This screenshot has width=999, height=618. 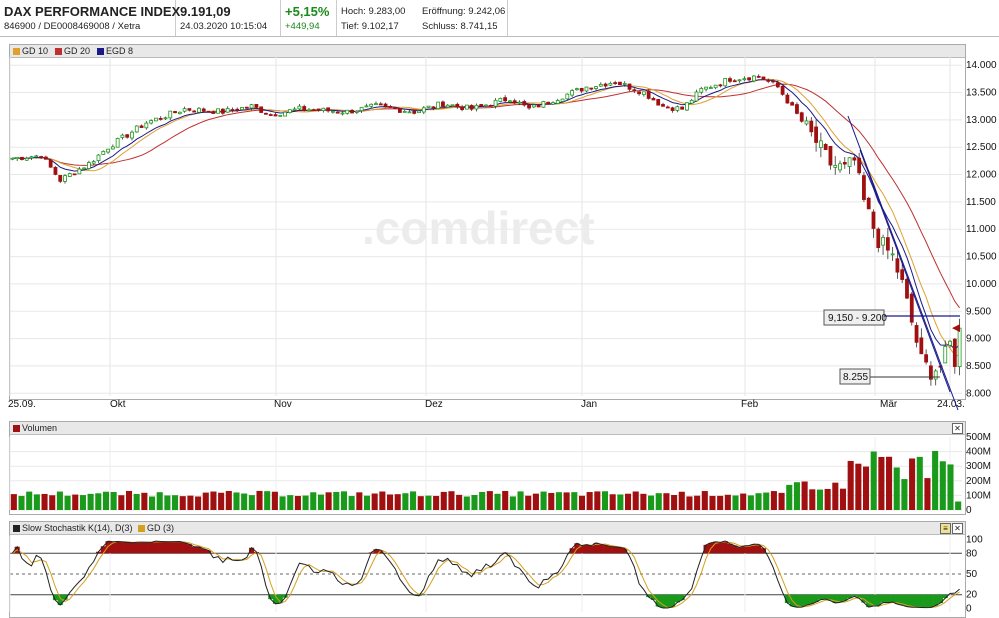 I want to click on price-y-tick-label: 9.500, so click(x=978, y=311).